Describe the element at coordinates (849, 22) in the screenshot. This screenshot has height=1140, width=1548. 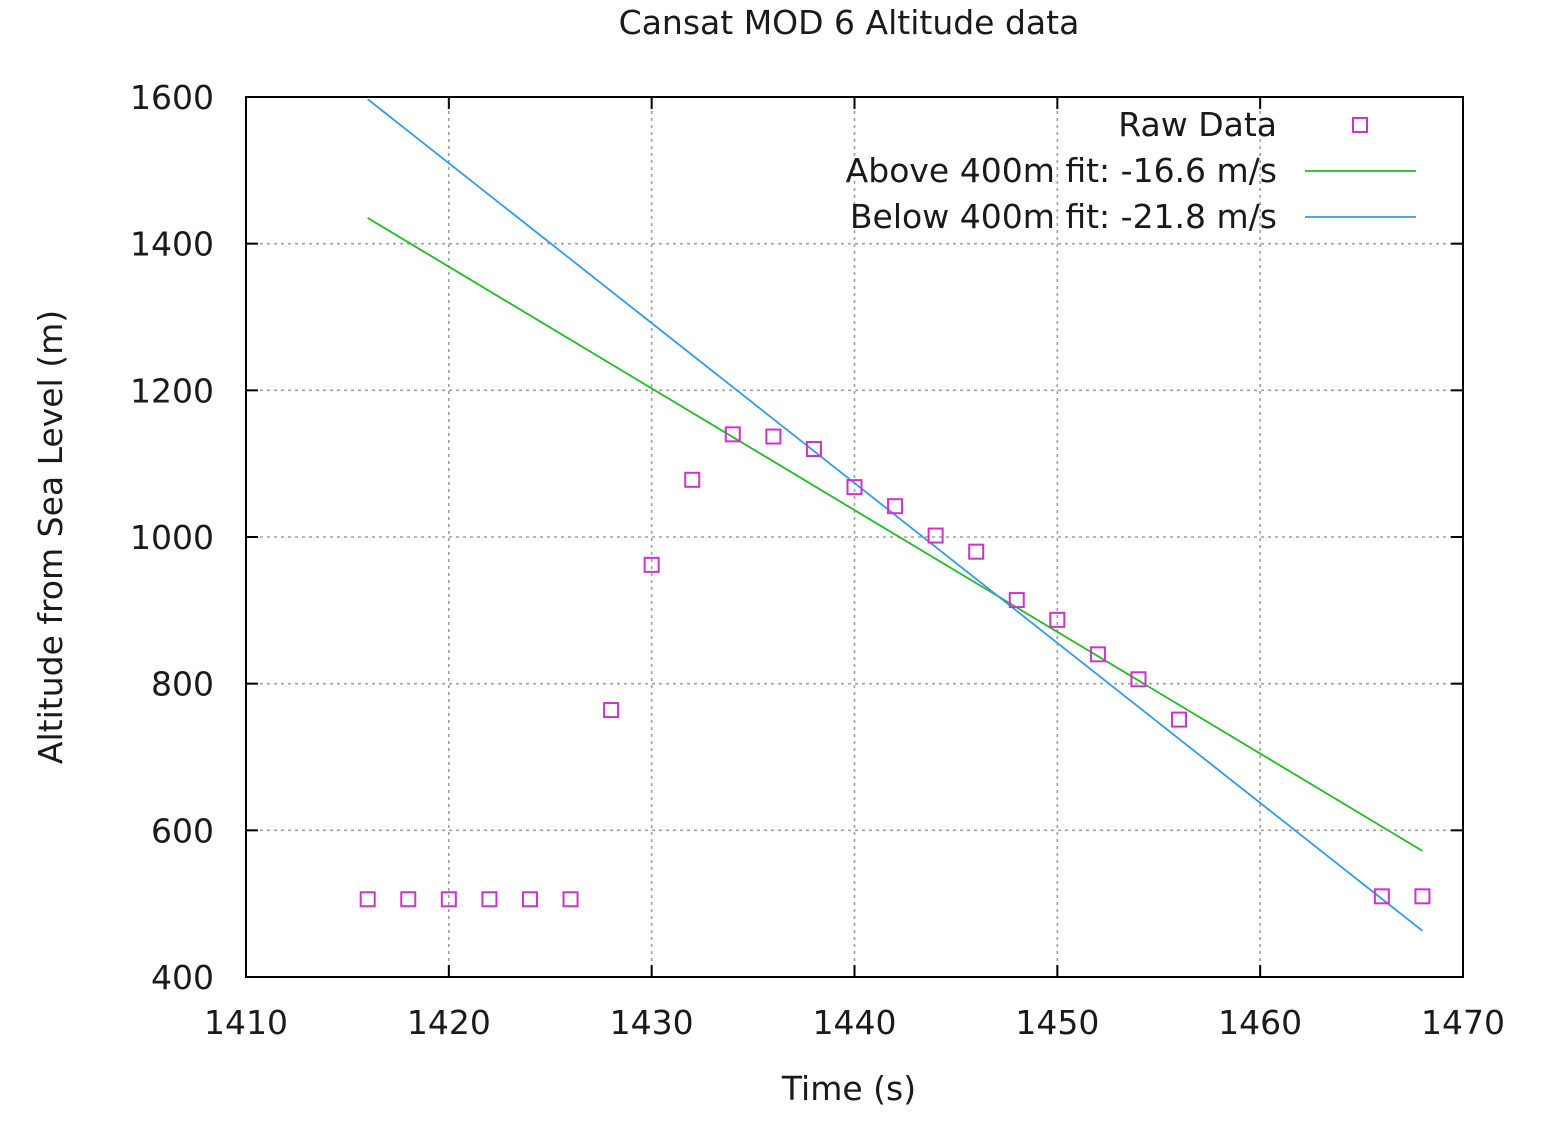
I see `chart-title: Cansat MOD 6 Altitude data` at that location.